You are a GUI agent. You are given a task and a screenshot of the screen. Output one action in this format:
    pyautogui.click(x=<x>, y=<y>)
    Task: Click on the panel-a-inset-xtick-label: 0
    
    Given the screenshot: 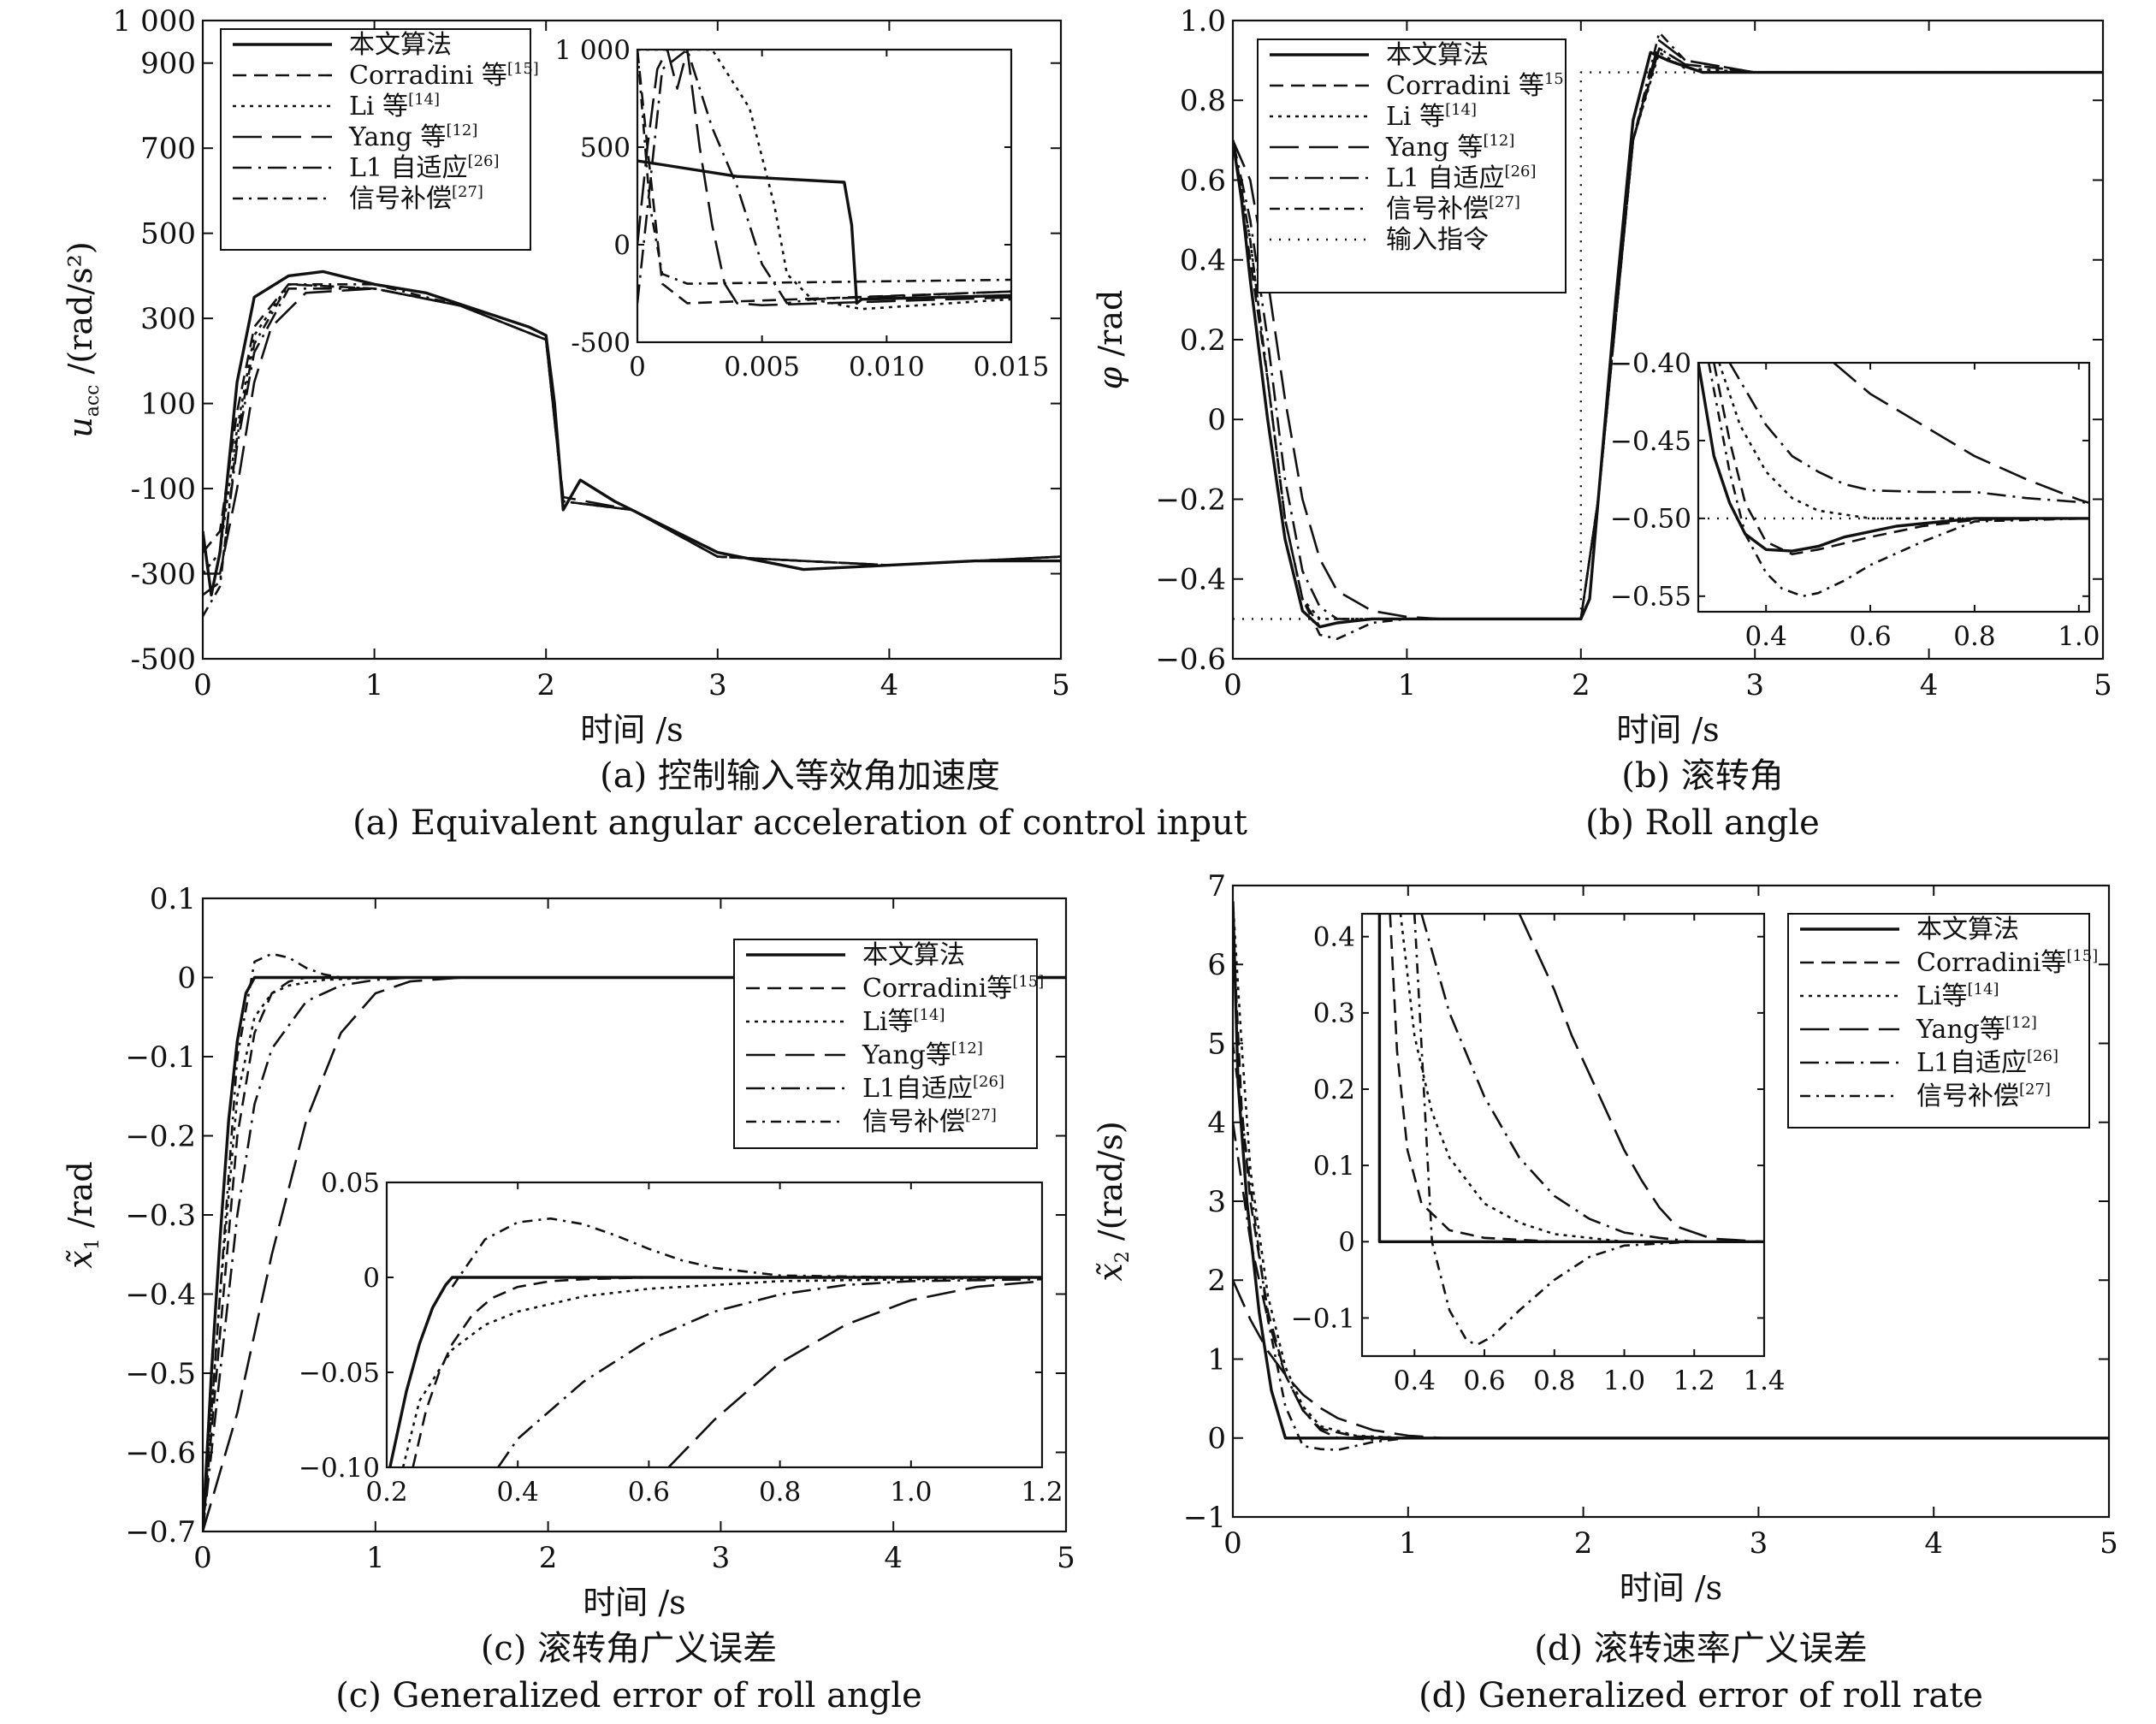 What is the action you would take?
    pyautogui.click(x=637, y=367)
    